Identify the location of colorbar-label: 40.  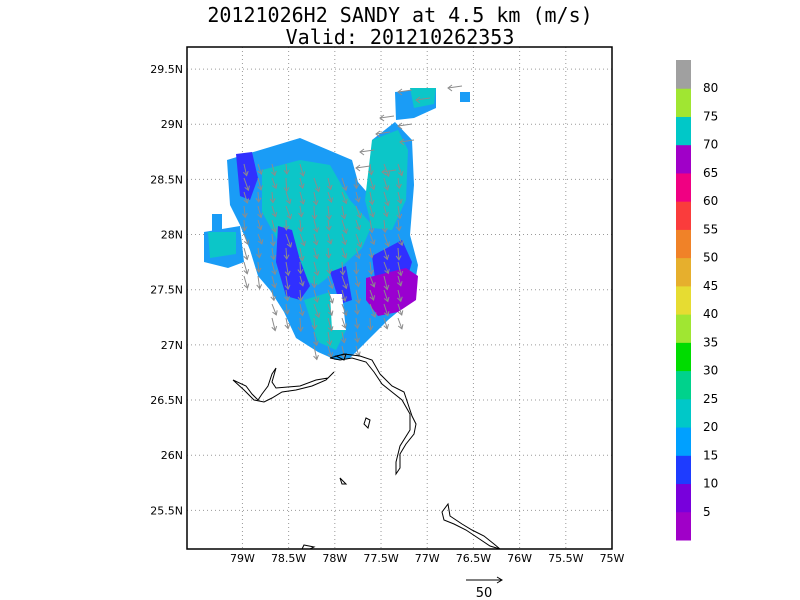
(710, 314).